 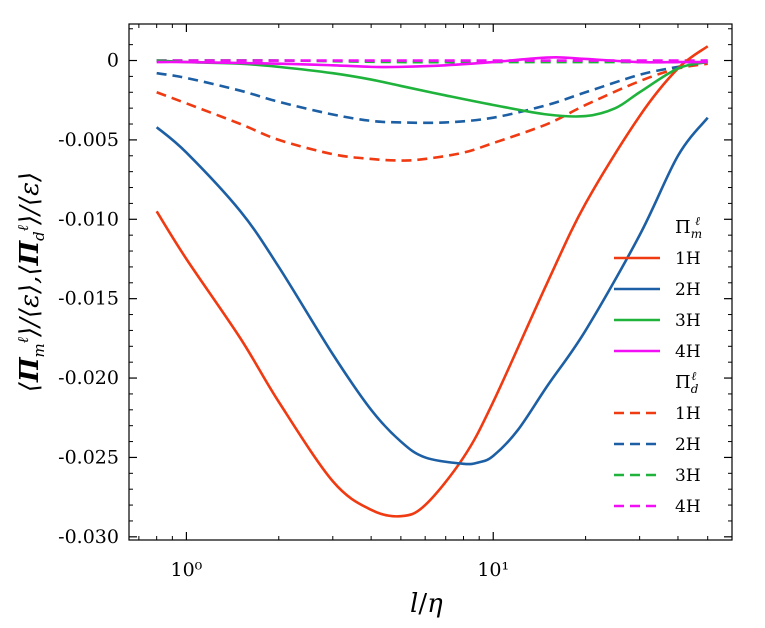 What do you see at coordinates (688, 445) in the screenshot?
I see `legend-label-d-2h: 2H` at bounding box center [688, 445].